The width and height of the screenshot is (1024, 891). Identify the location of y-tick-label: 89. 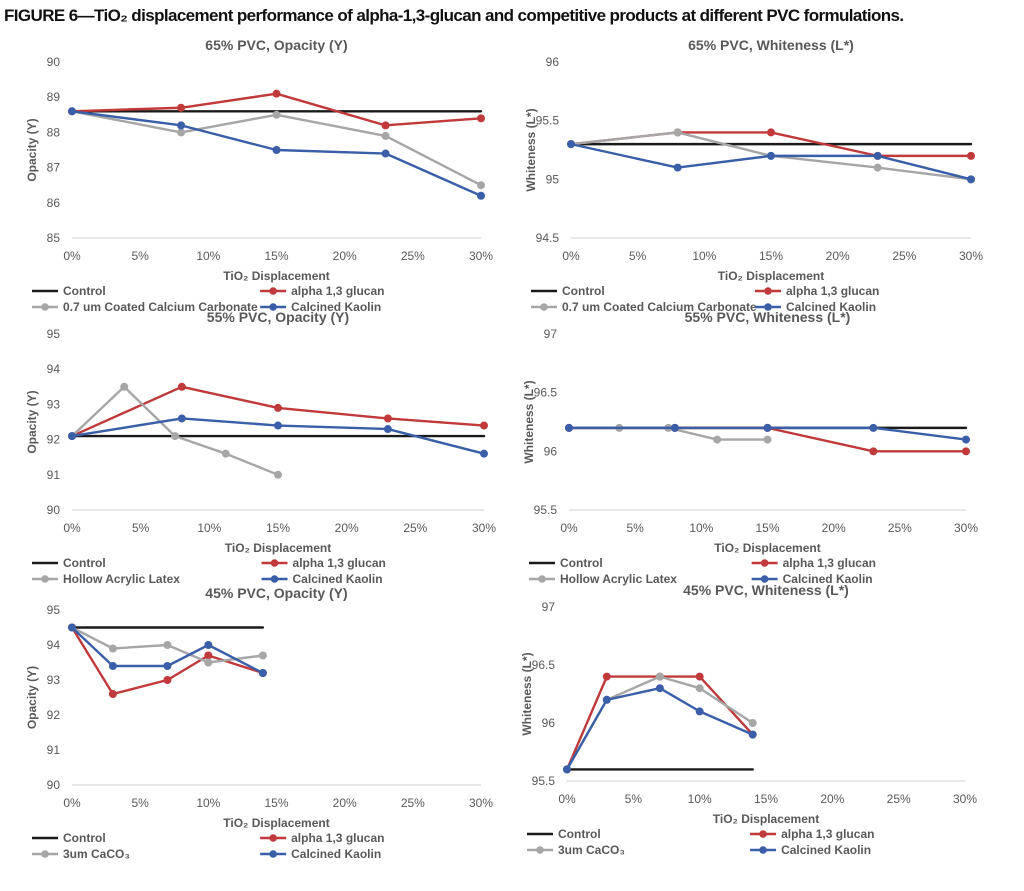
(54, 97).